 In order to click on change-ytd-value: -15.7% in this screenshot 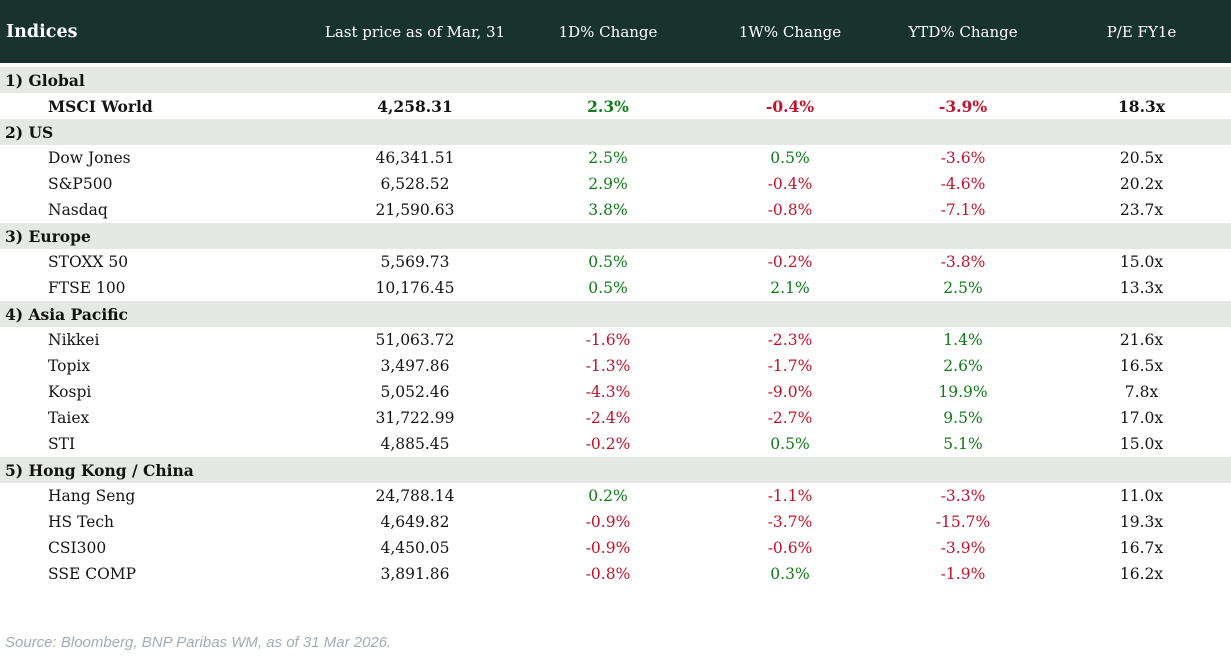, I will do `click(963, 522)`.